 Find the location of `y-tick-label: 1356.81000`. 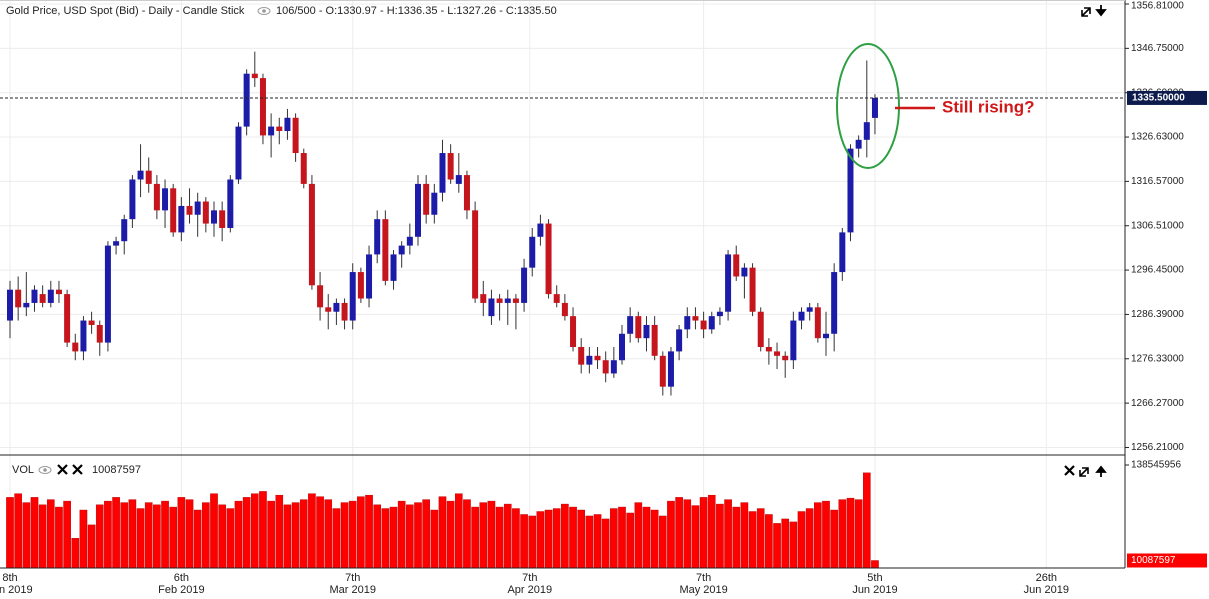

y-tick-label: 1356.81000 is located at coordinates (1157, 6).